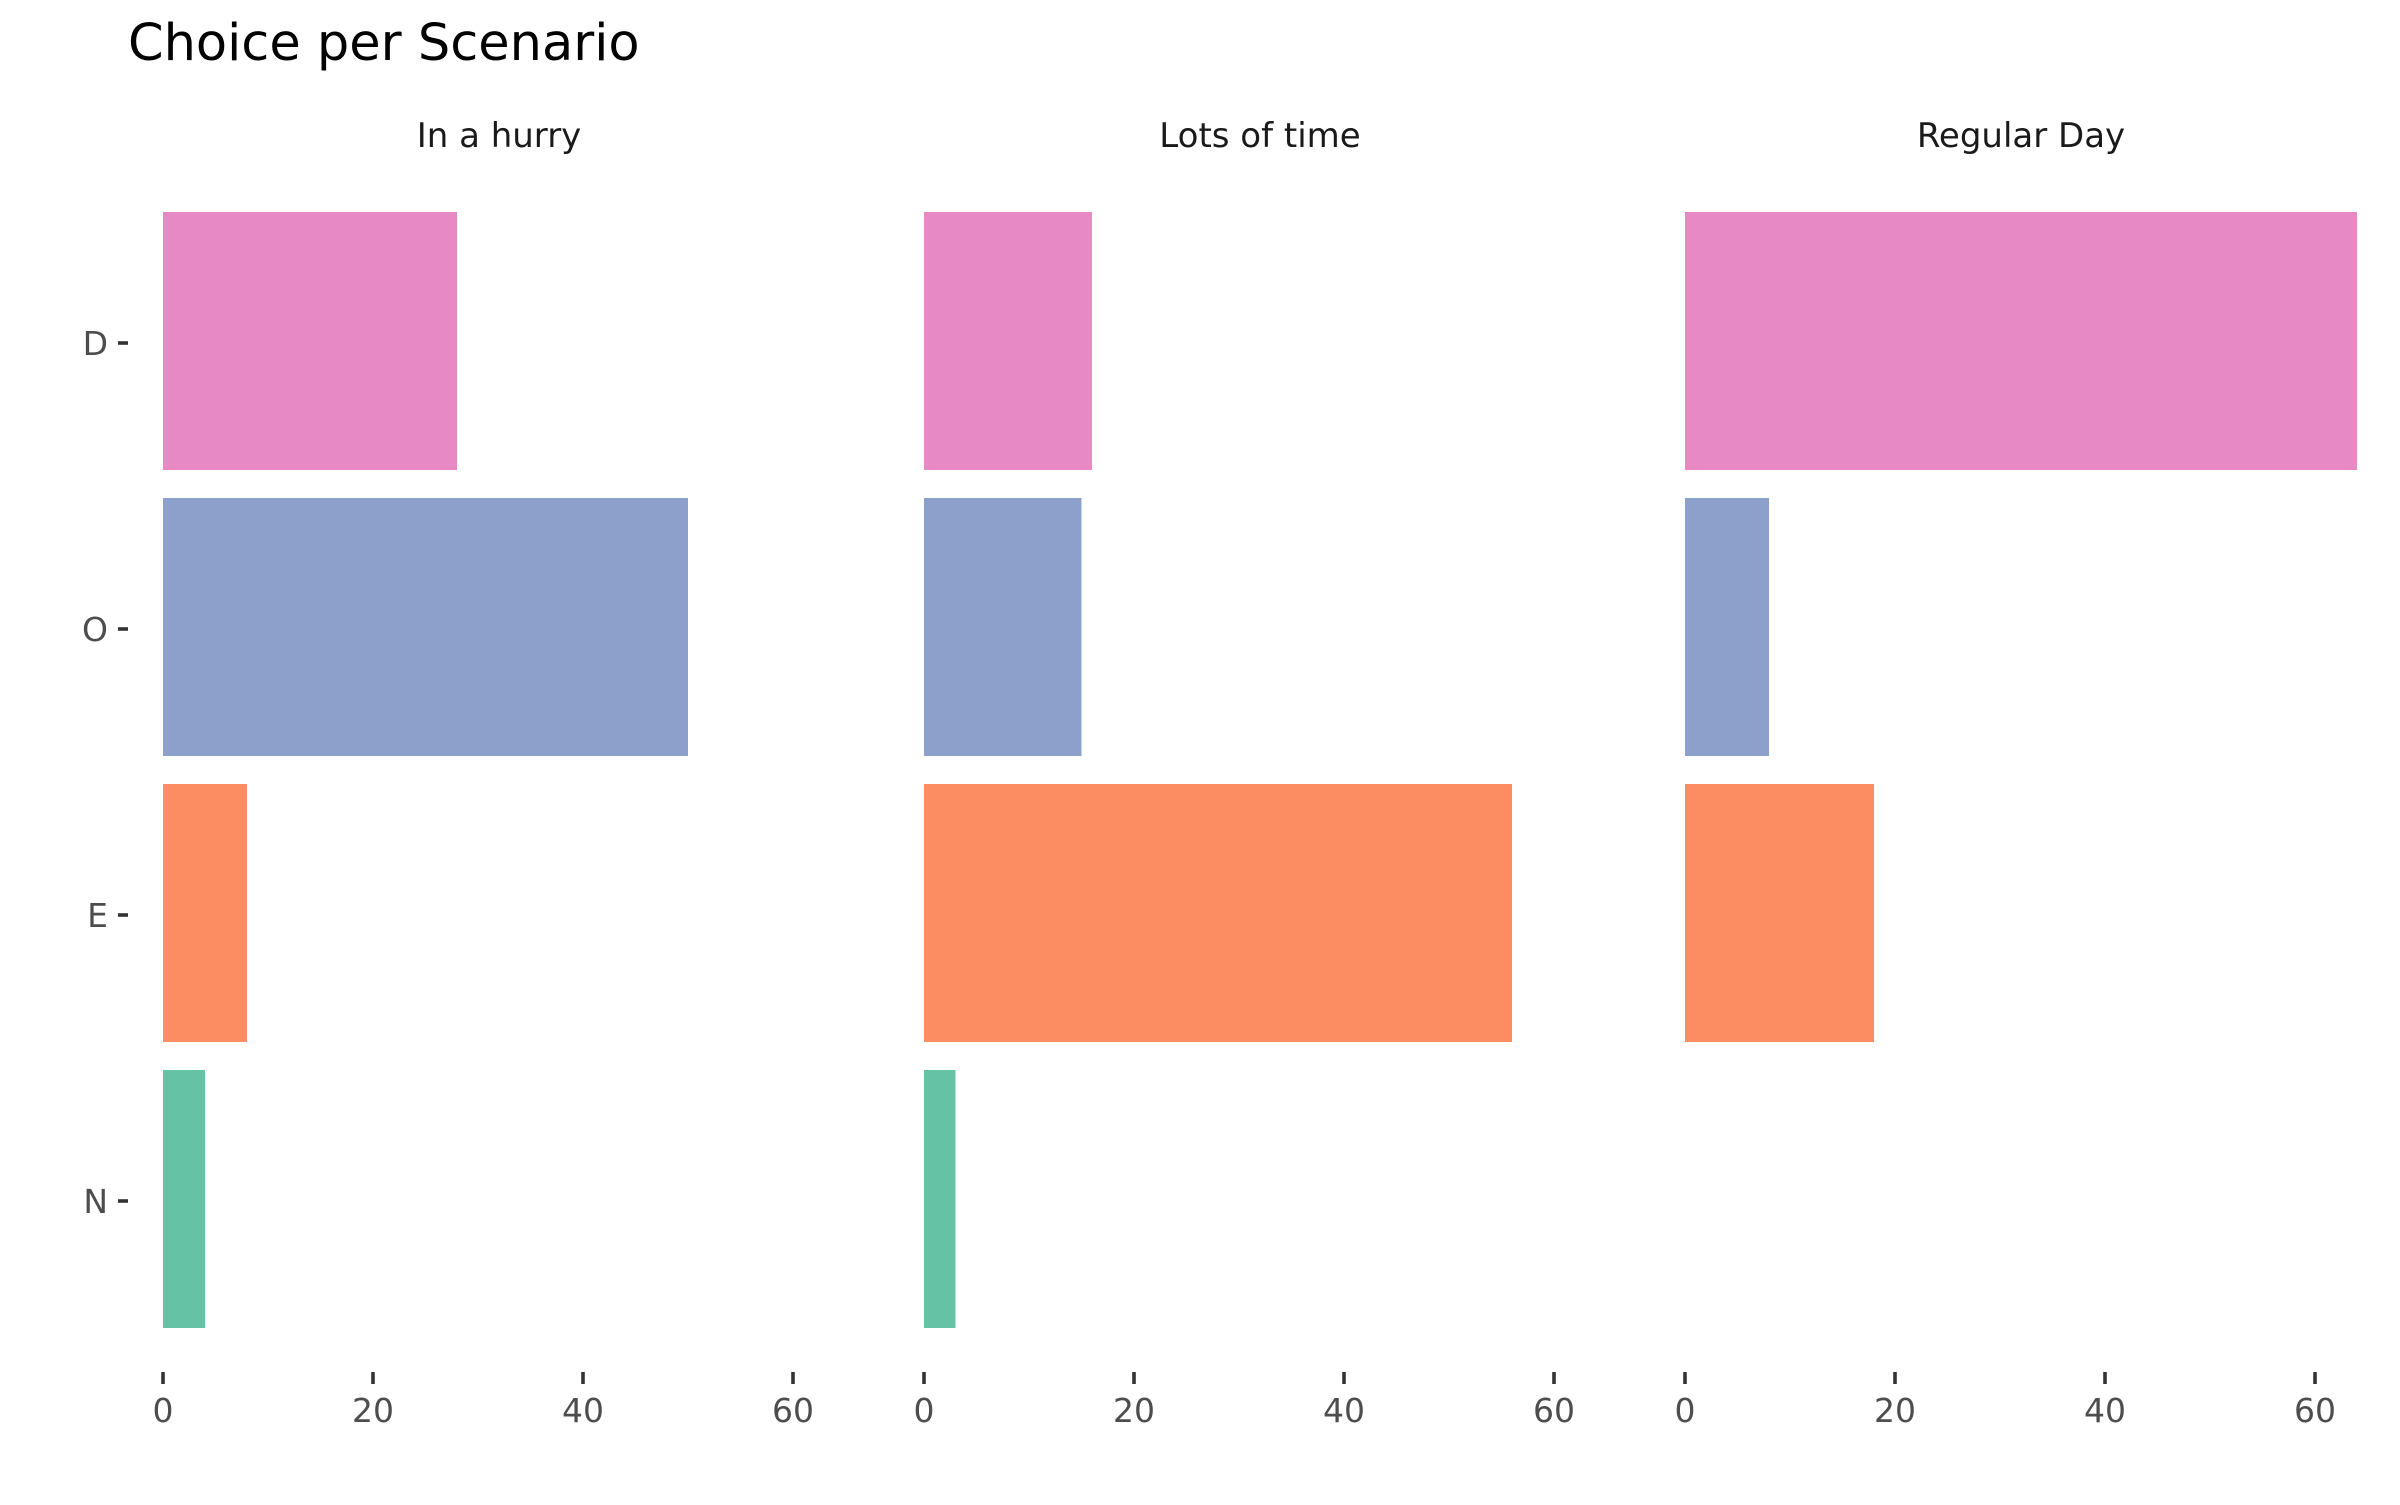  I want to click on bar-regular-day-o, so click(1727, 627).